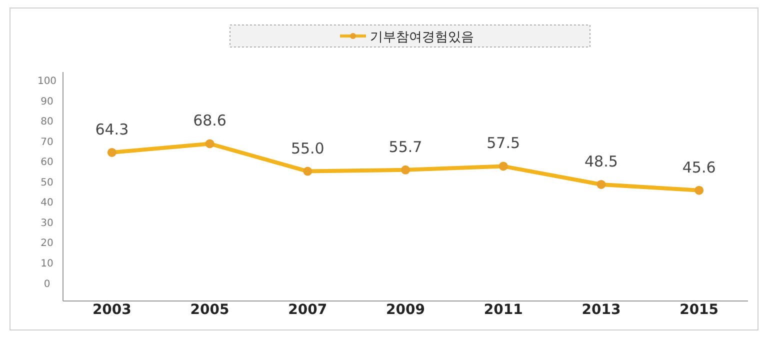  What do you see at coordinates (47, 82) in the screenshot?
I see `y-tick-label: 100` at bounding box center [47, 82].